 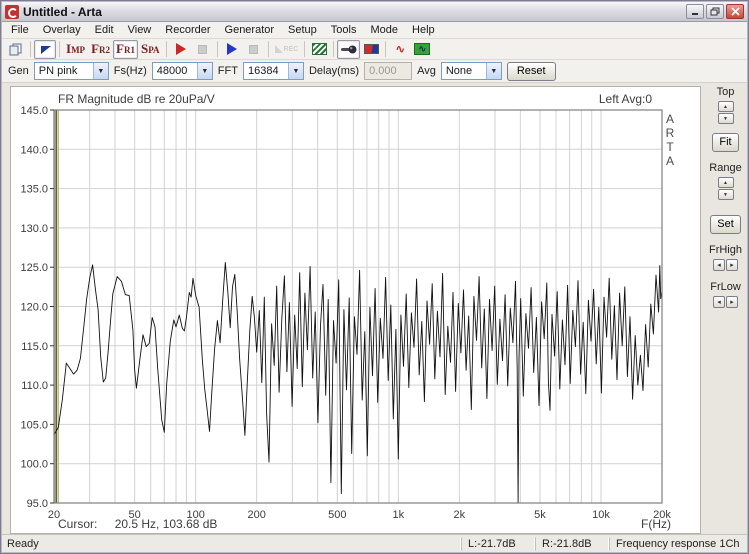 What do you see at coordinates (625, 99) in the screenshot?
I see `channel-avg-label: Left Avg:0` at bounding box center [625, 99].